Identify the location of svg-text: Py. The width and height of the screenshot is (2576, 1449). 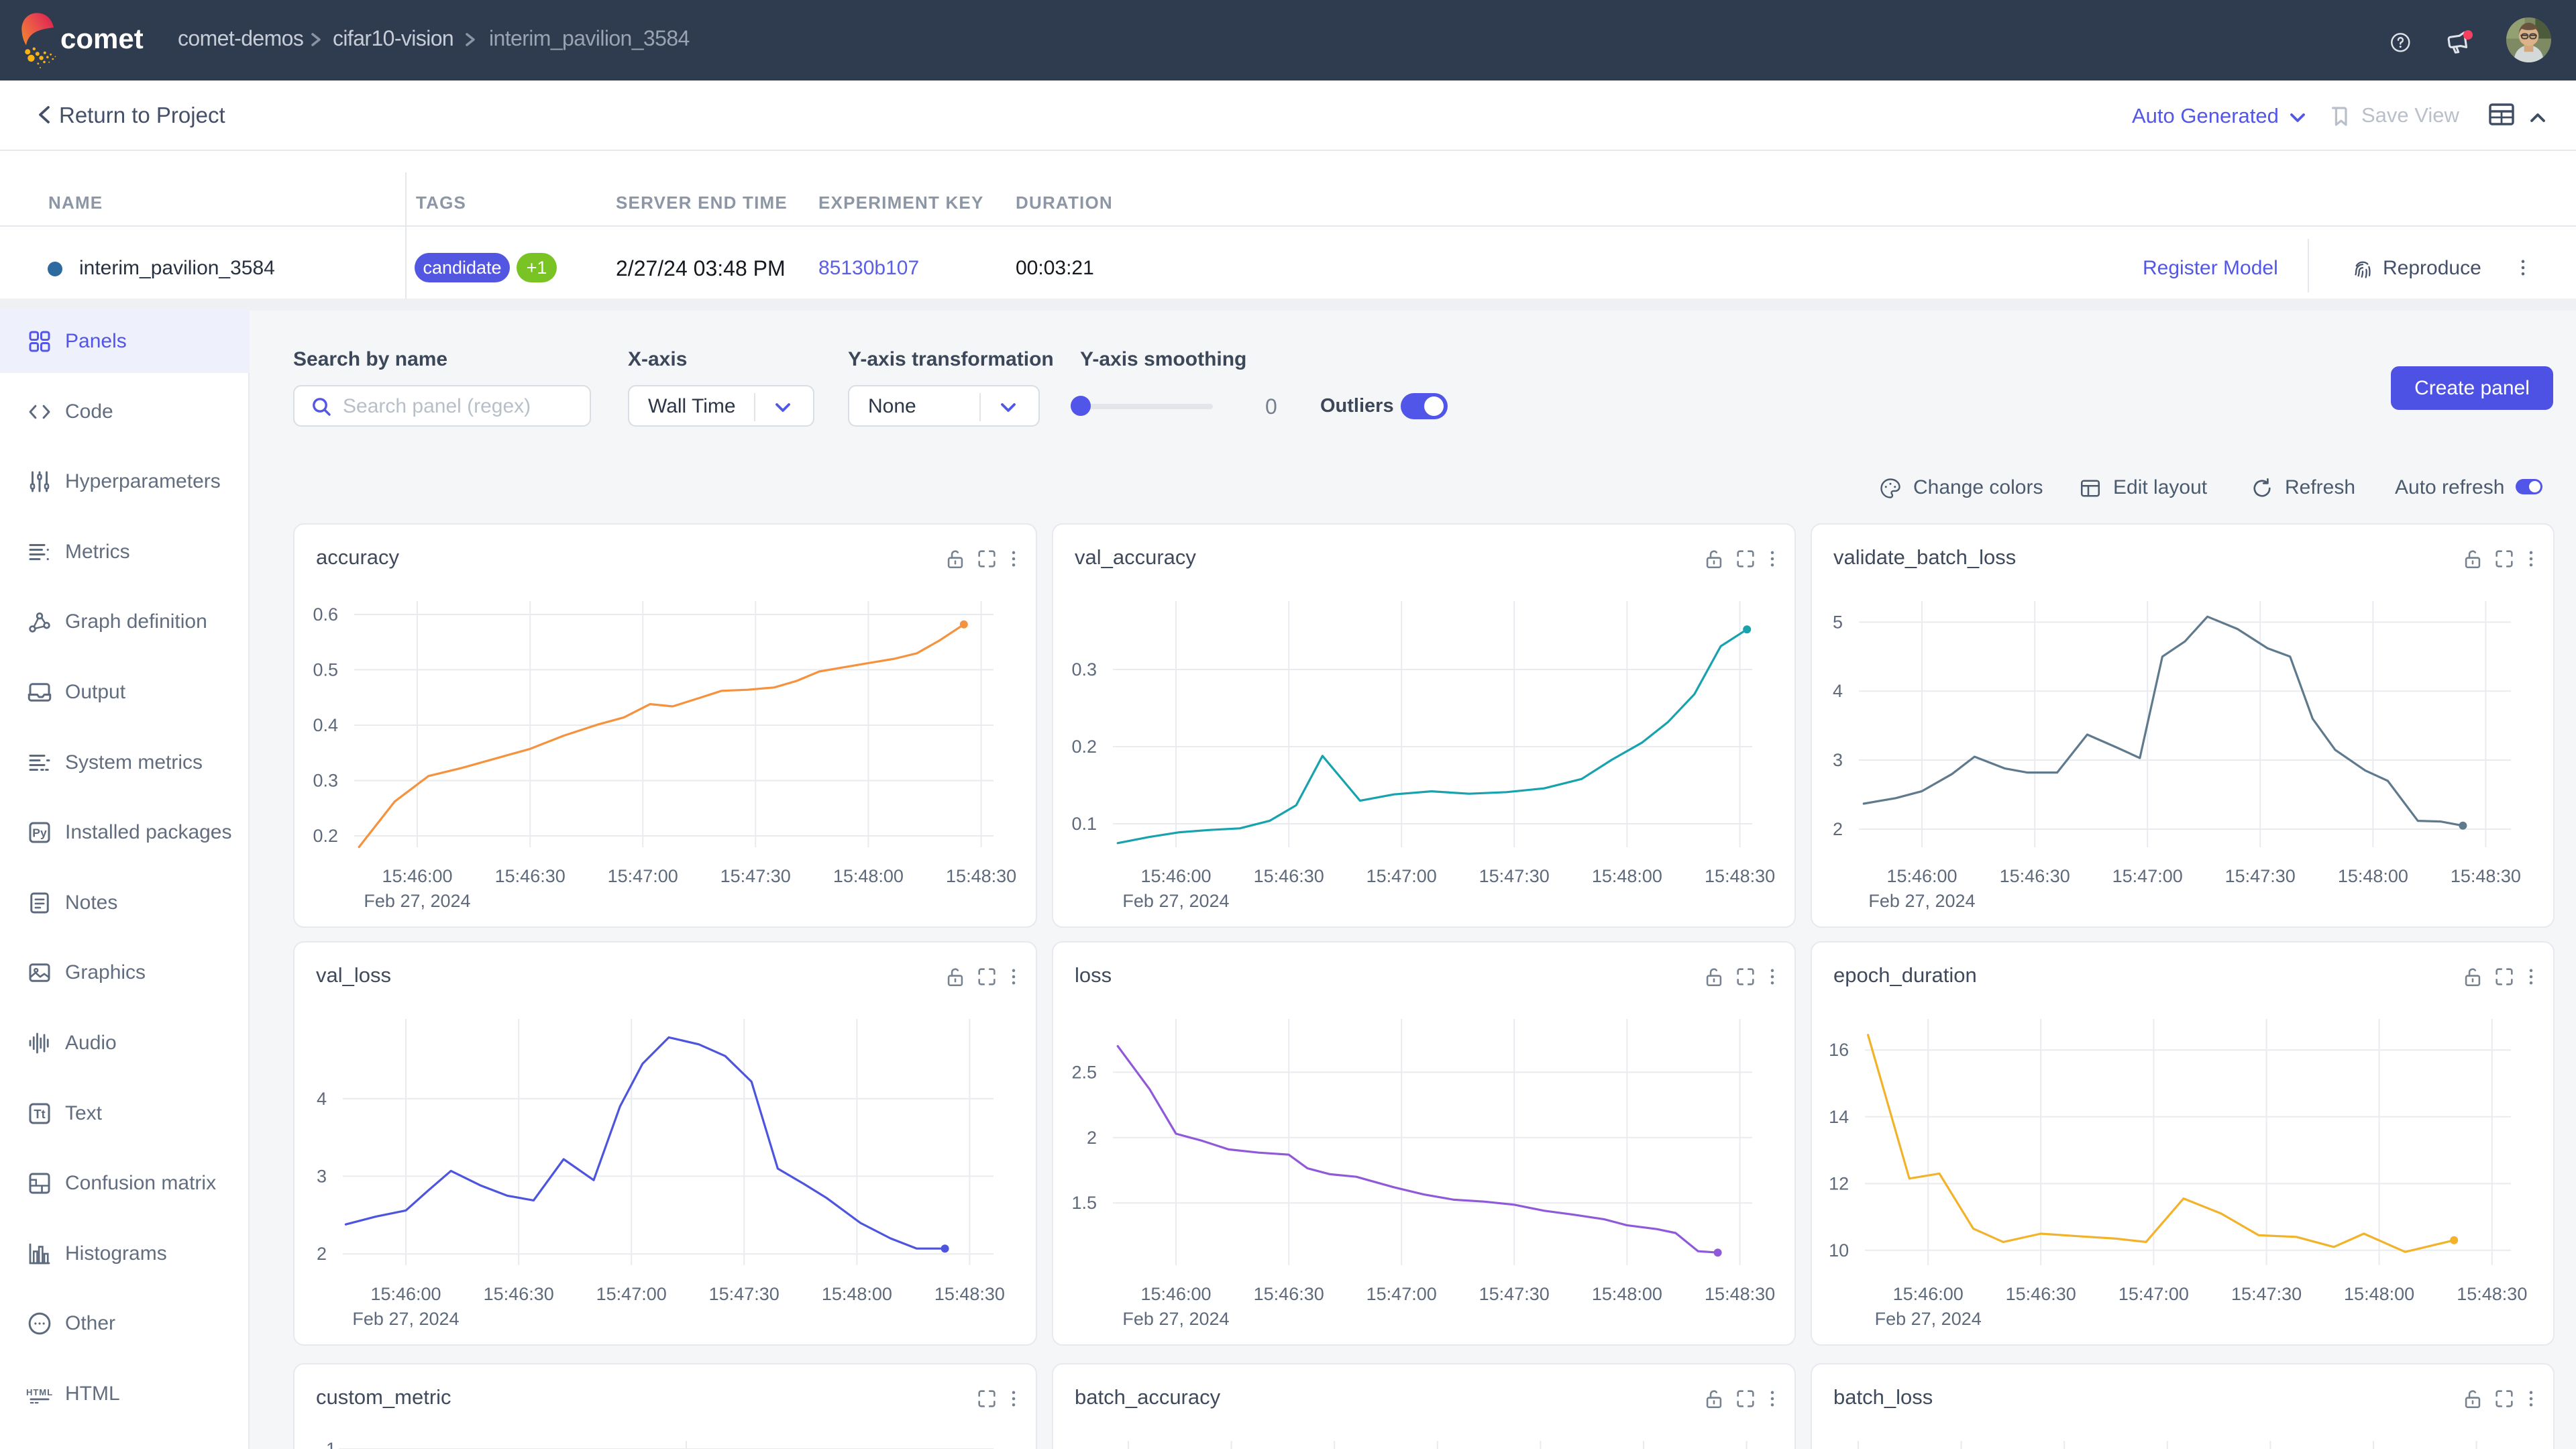
(39, 833).